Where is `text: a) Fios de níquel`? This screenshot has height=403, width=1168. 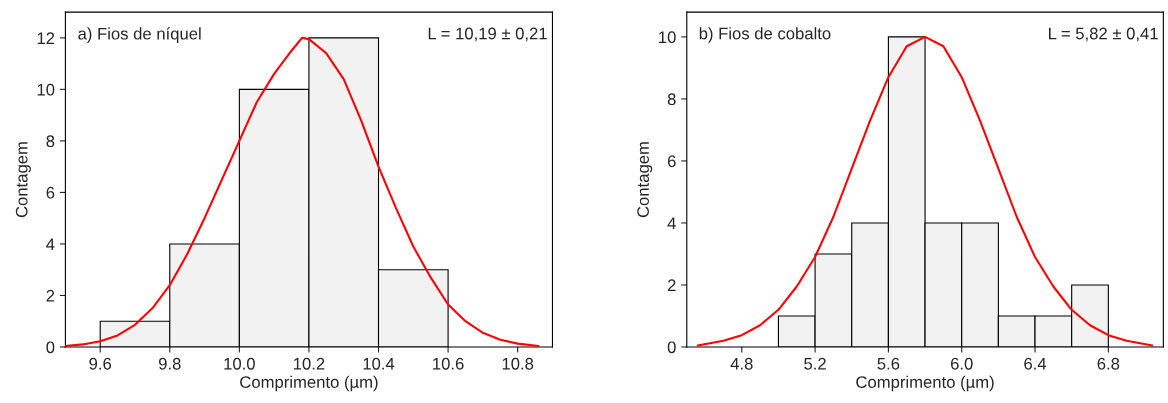
text: a) Fios de níquel is located at coordinates (139, 35).